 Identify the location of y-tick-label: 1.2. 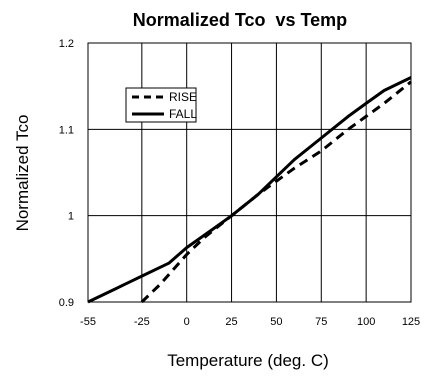
(66, 44).